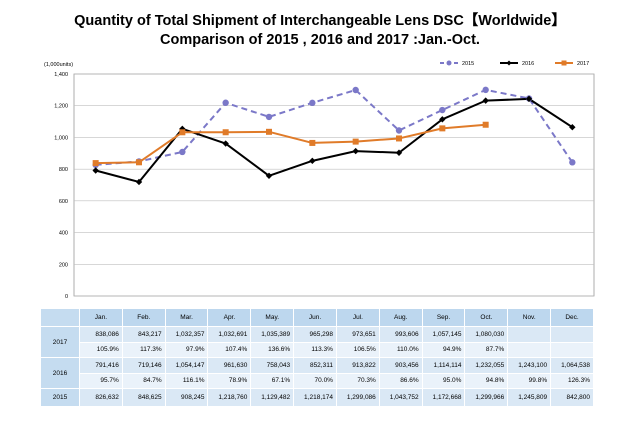 The height and width of the screenshot is (442, 640). Describe the element at coordinates (186, 397) in the screenshot. I see `value-cell: 908,245` at that location.